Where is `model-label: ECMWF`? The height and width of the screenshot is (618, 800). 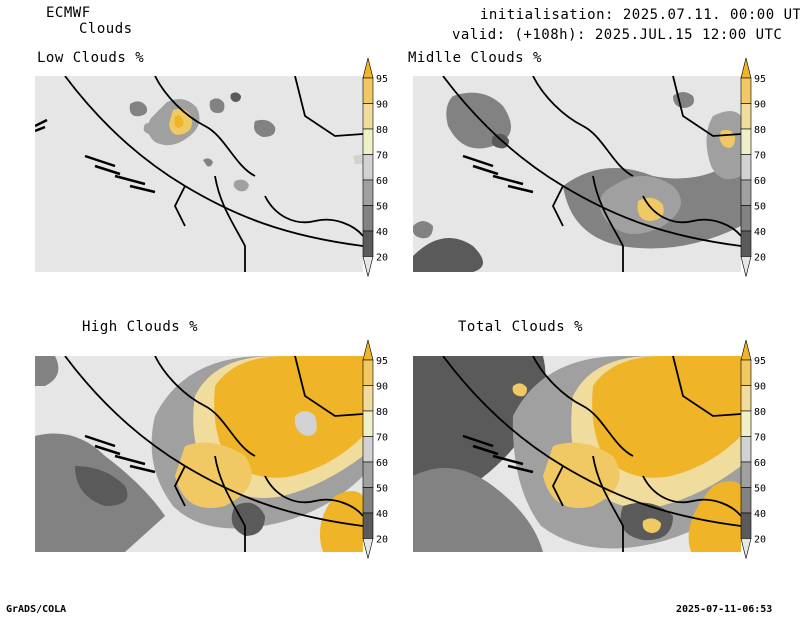 model-label: ECMWF is located at coordinates (68, 13).